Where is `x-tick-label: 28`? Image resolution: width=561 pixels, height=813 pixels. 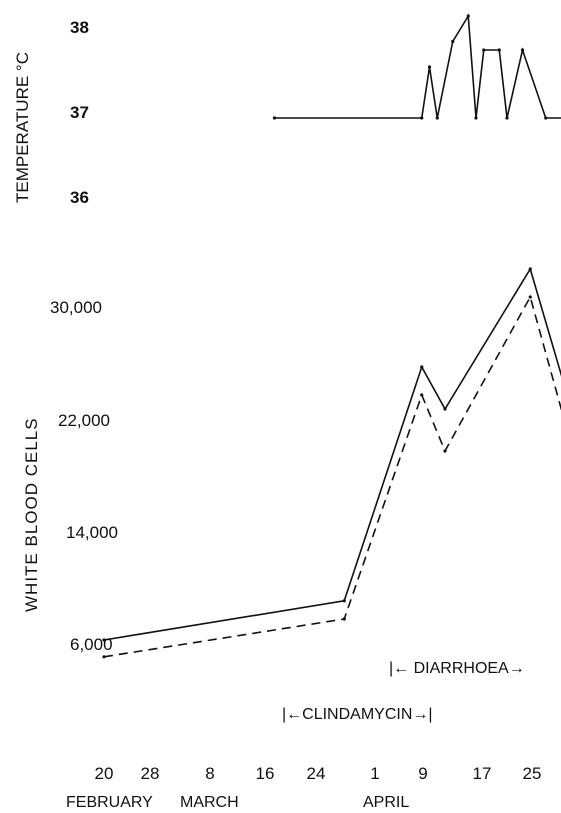 x-tick-label: 28 is located at coordinates (150, 773).